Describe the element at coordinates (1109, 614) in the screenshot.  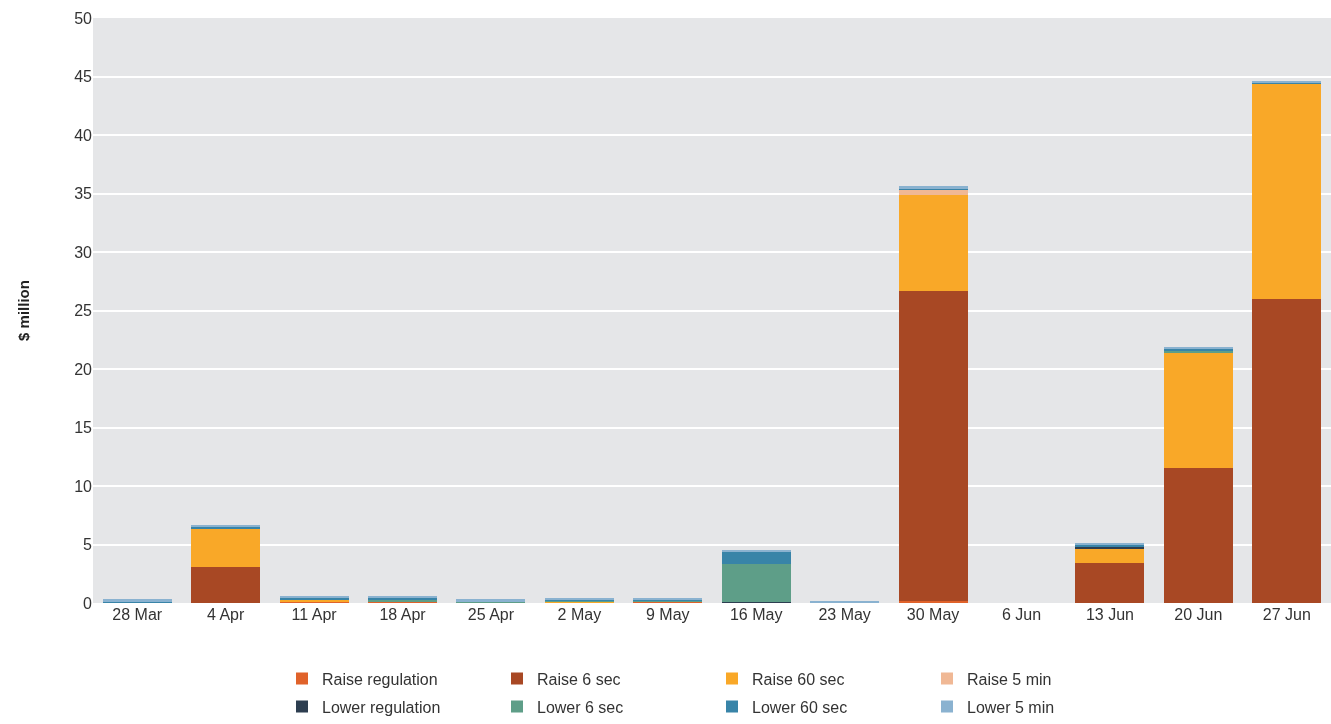
I see `x-tick-label: 13 Jun` at that location.